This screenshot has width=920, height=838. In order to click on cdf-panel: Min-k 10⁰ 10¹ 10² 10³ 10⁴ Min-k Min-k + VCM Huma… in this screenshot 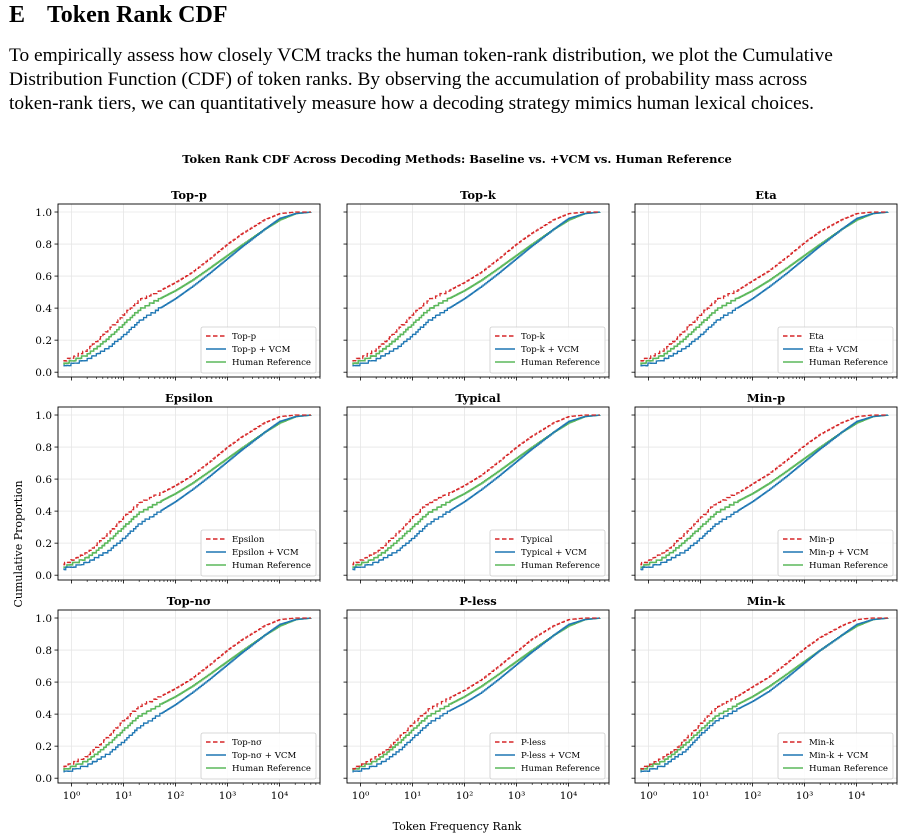, I will do `click(764, 698)`.